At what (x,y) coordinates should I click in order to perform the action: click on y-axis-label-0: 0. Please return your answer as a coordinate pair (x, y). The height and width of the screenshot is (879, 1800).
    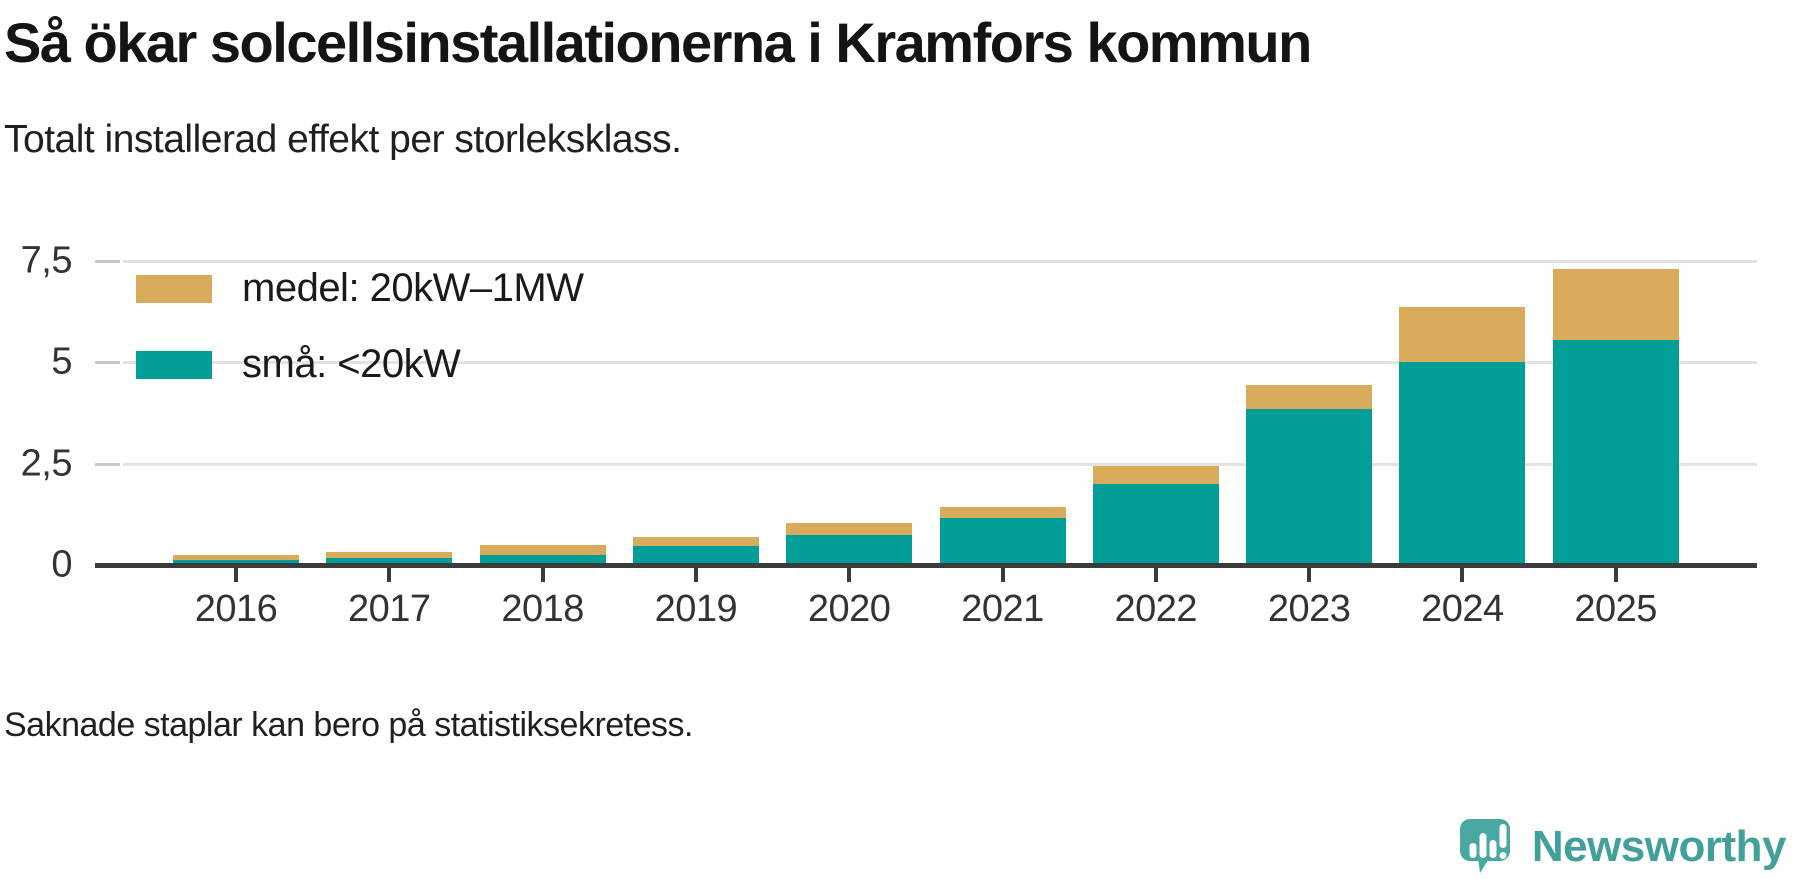
    Looking at the image, I should click on (61, 564).